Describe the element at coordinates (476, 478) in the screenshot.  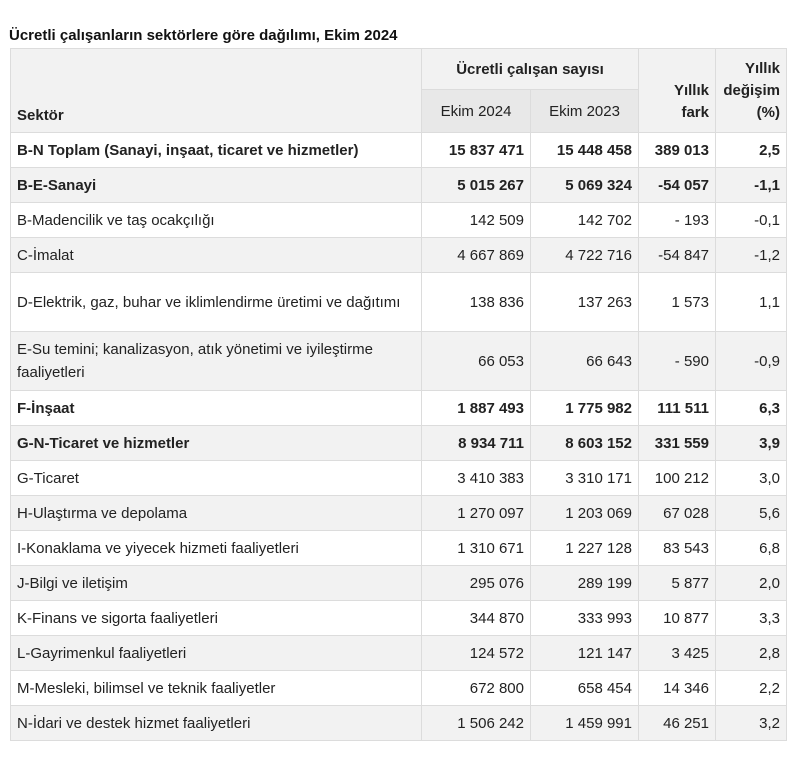
I see `ekim-2024-cell: 3 410 383` at that location.